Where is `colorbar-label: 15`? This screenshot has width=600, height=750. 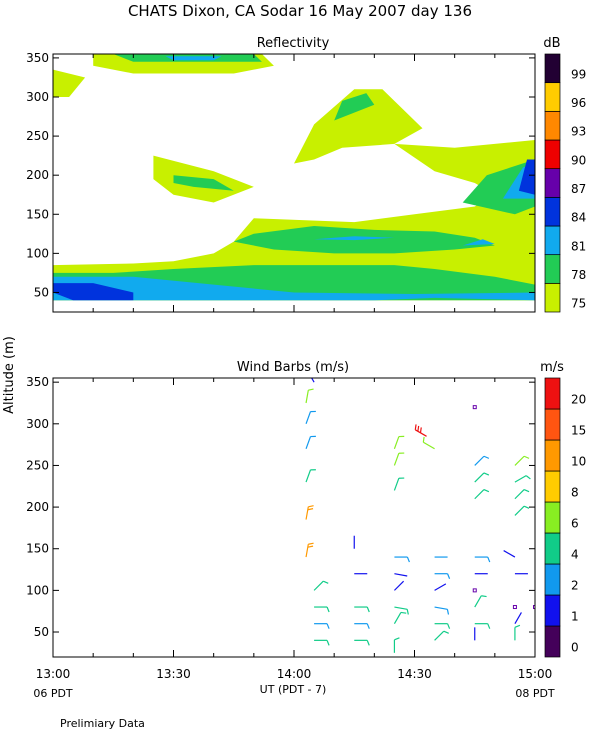 colorbar-label: 15 is located at coordinates (578, 431).